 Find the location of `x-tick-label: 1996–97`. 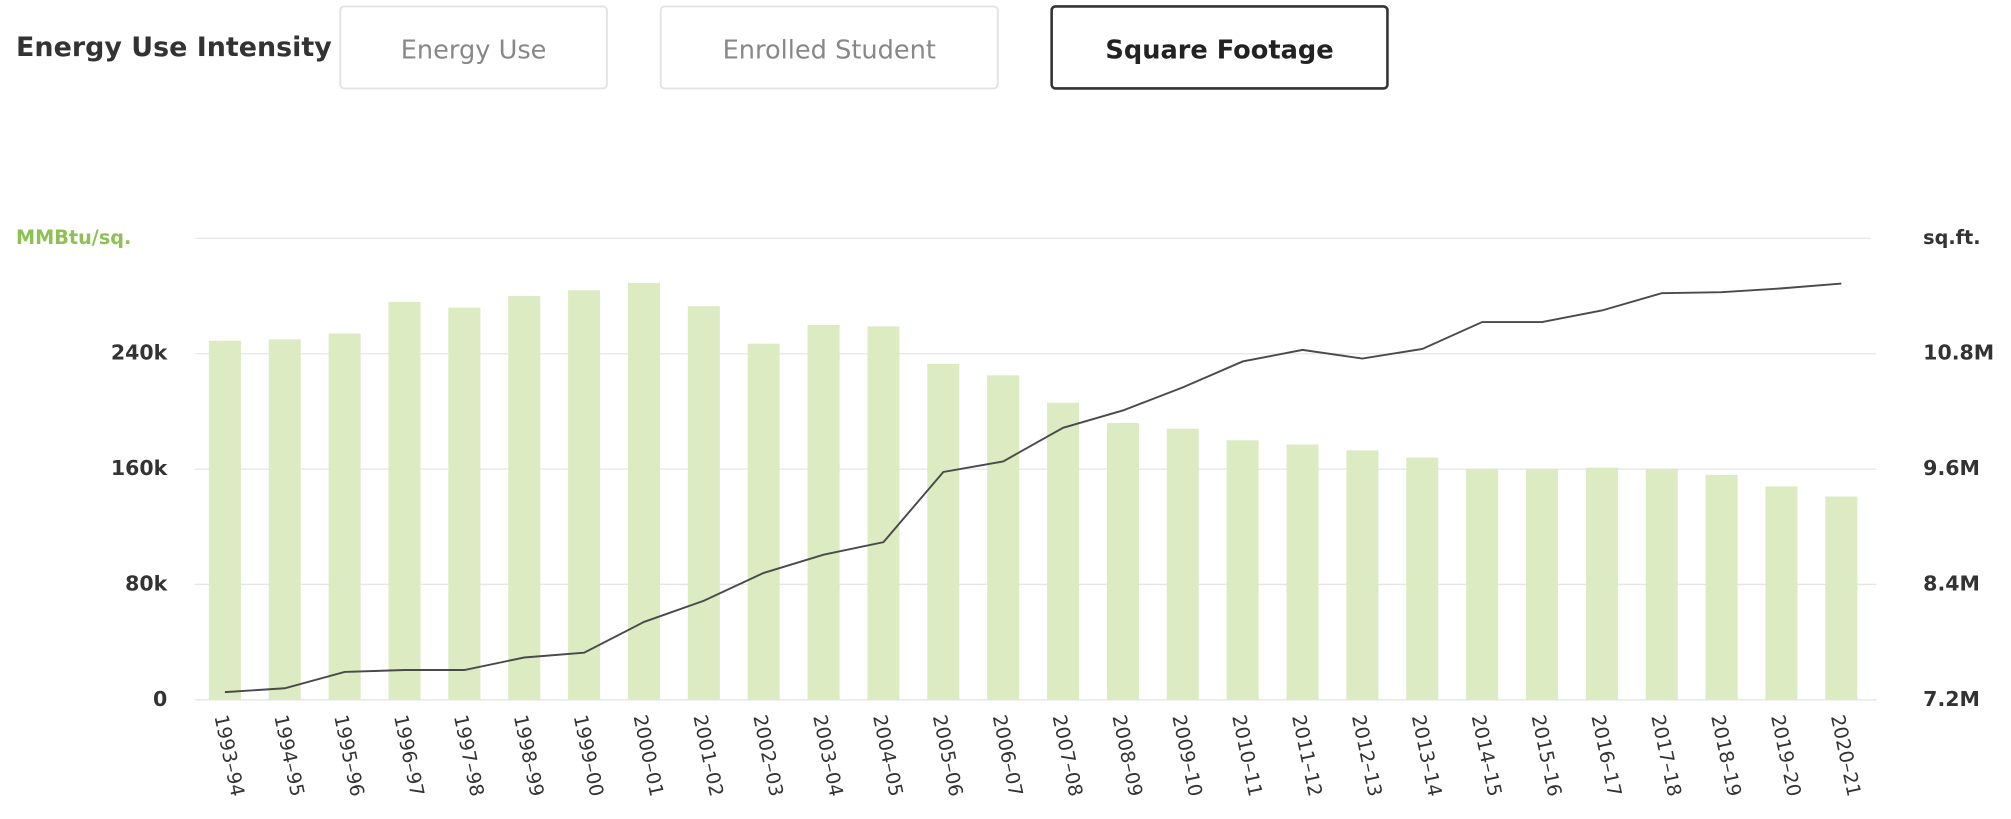

x-tick-label: 1996–97 is located at coordinates (409, 756).